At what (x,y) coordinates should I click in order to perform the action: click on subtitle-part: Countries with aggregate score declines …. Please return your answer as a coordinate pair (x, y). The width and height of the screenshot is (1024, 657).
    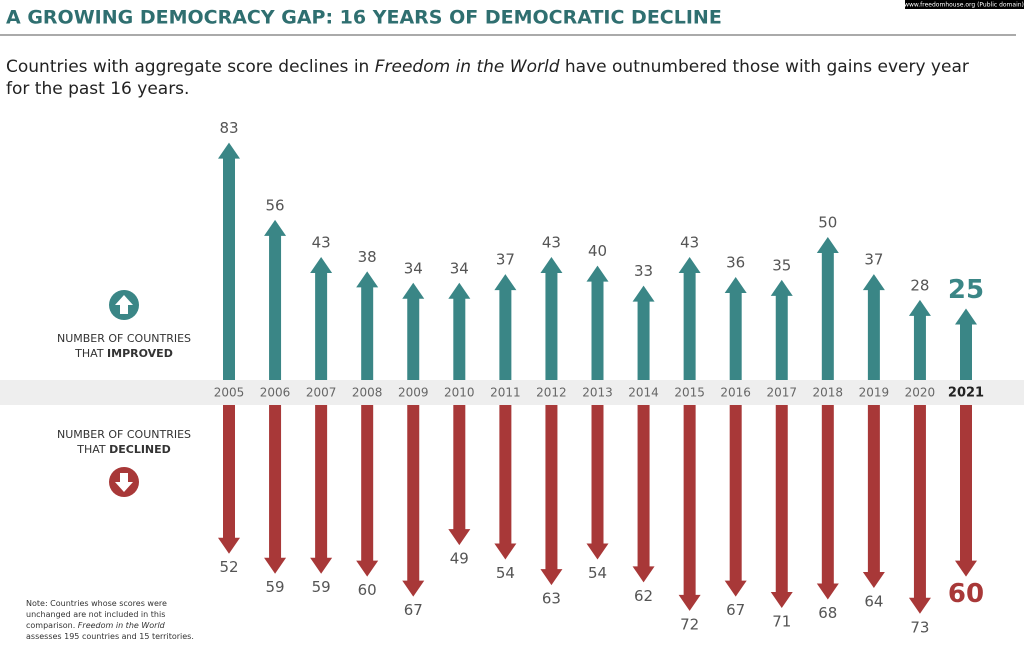
    Looking at the image, I should click on (190, 67).